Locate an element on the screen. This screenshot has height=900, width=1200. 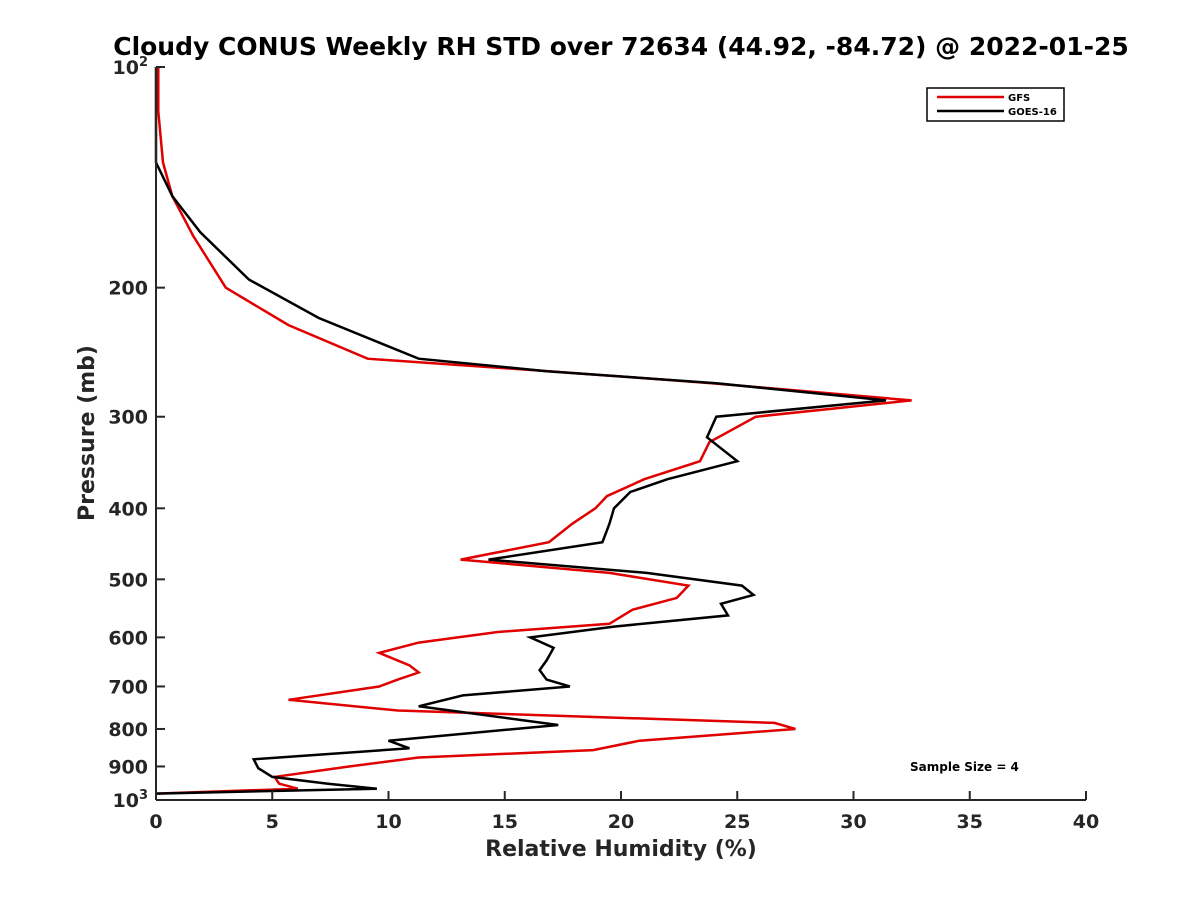
x-tick-label: 35 is located at coordinates (970, 822).